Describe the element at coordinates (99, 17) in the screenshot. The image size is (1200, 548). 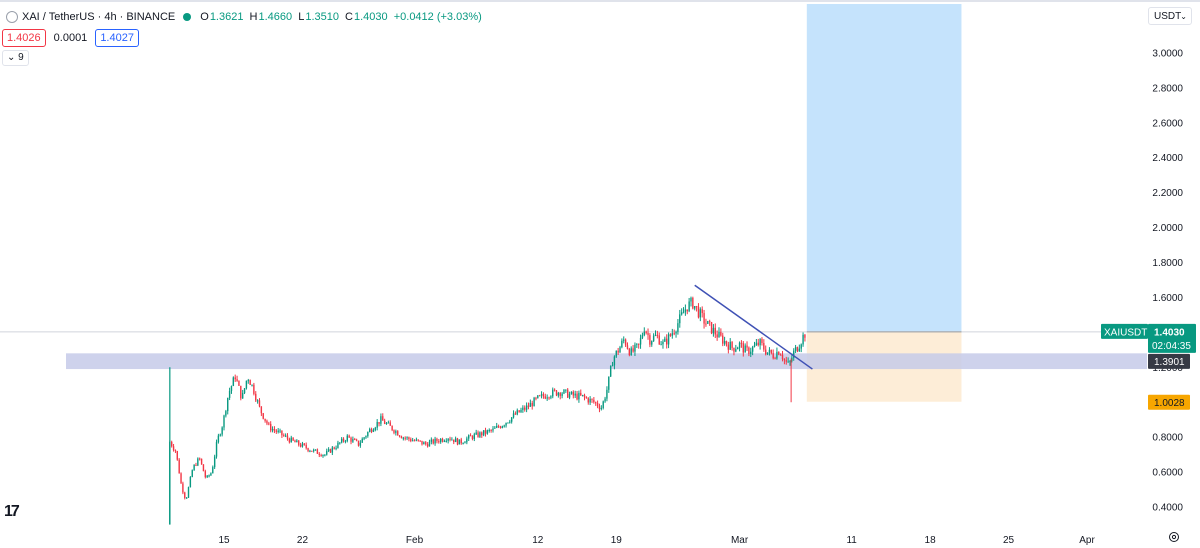
I see `symbol-title: XAI / TetherUS · 4h · BINANCE` at that location.